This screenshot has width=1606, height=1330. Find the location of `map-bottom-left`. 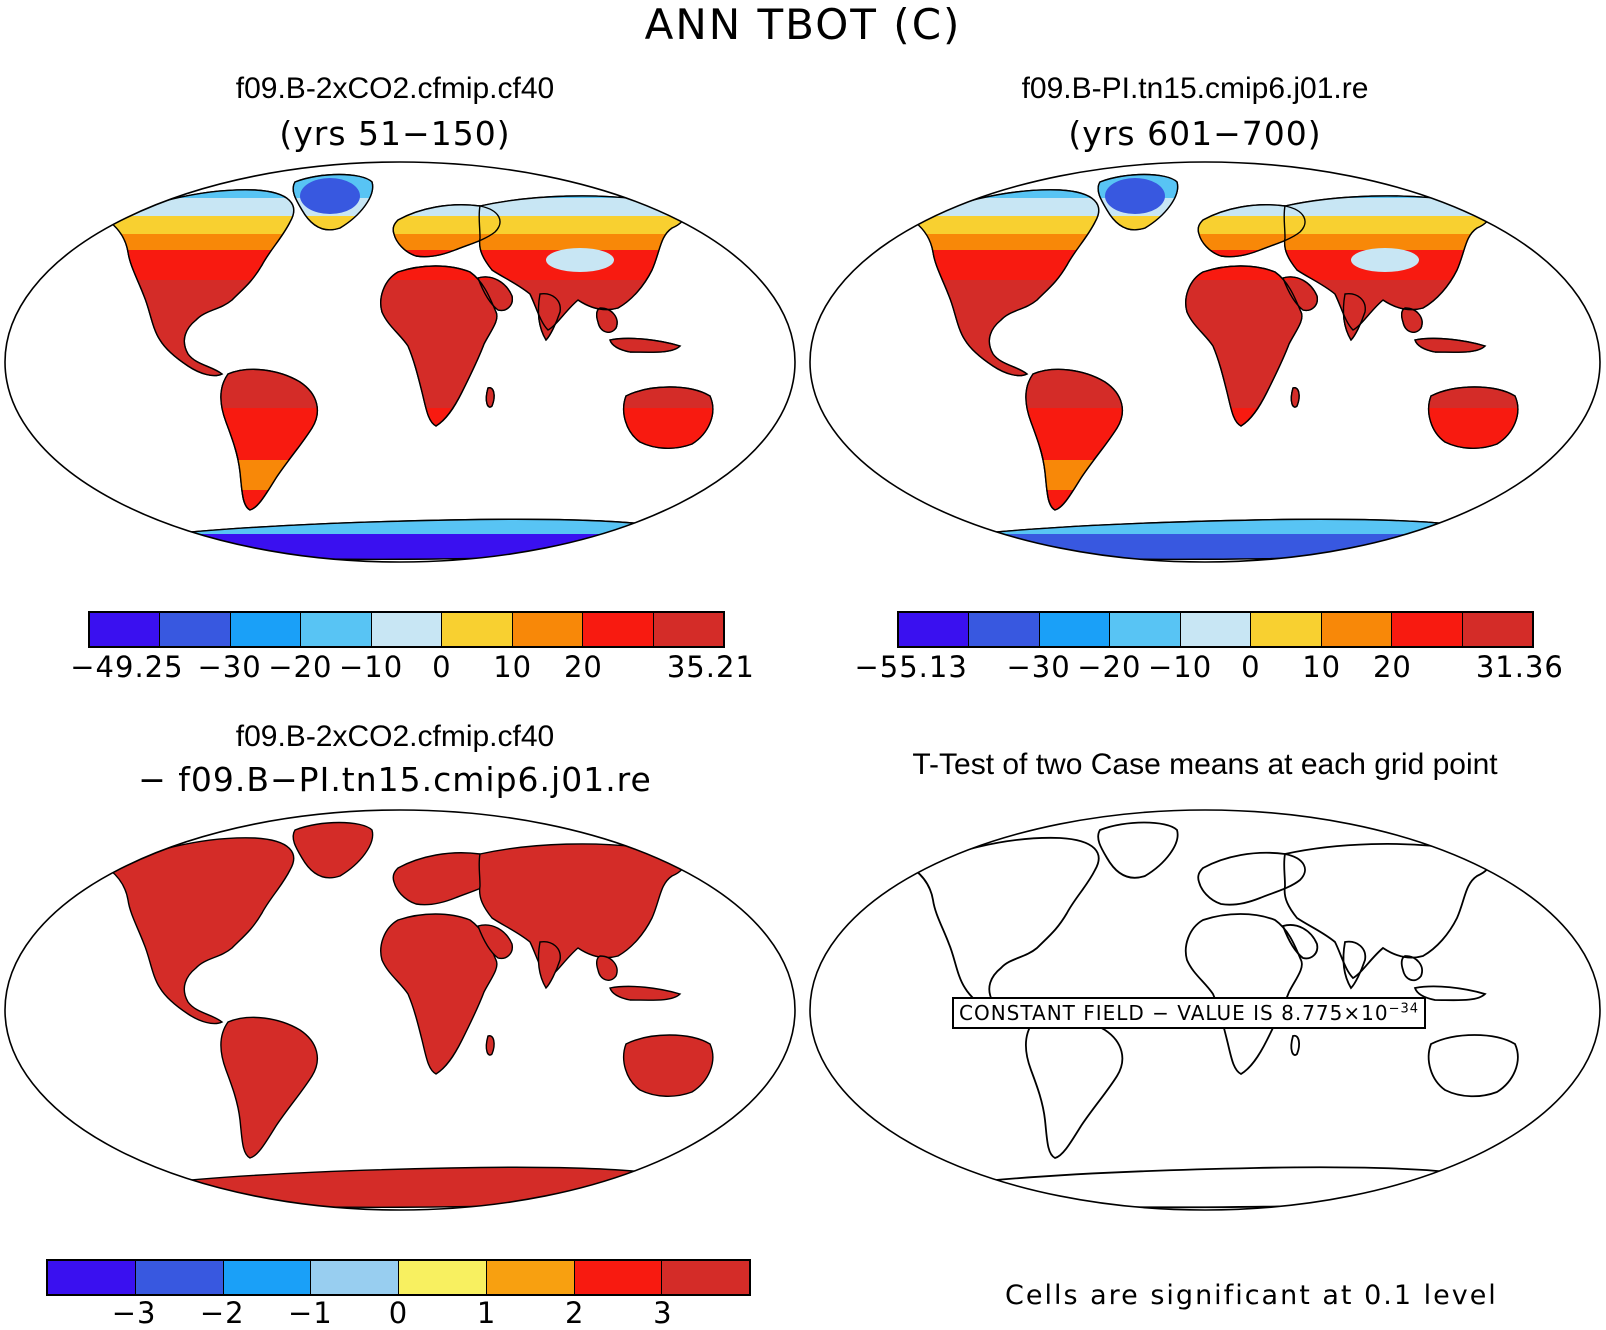

map-bottom-left is located at coordinates (400, 1010).